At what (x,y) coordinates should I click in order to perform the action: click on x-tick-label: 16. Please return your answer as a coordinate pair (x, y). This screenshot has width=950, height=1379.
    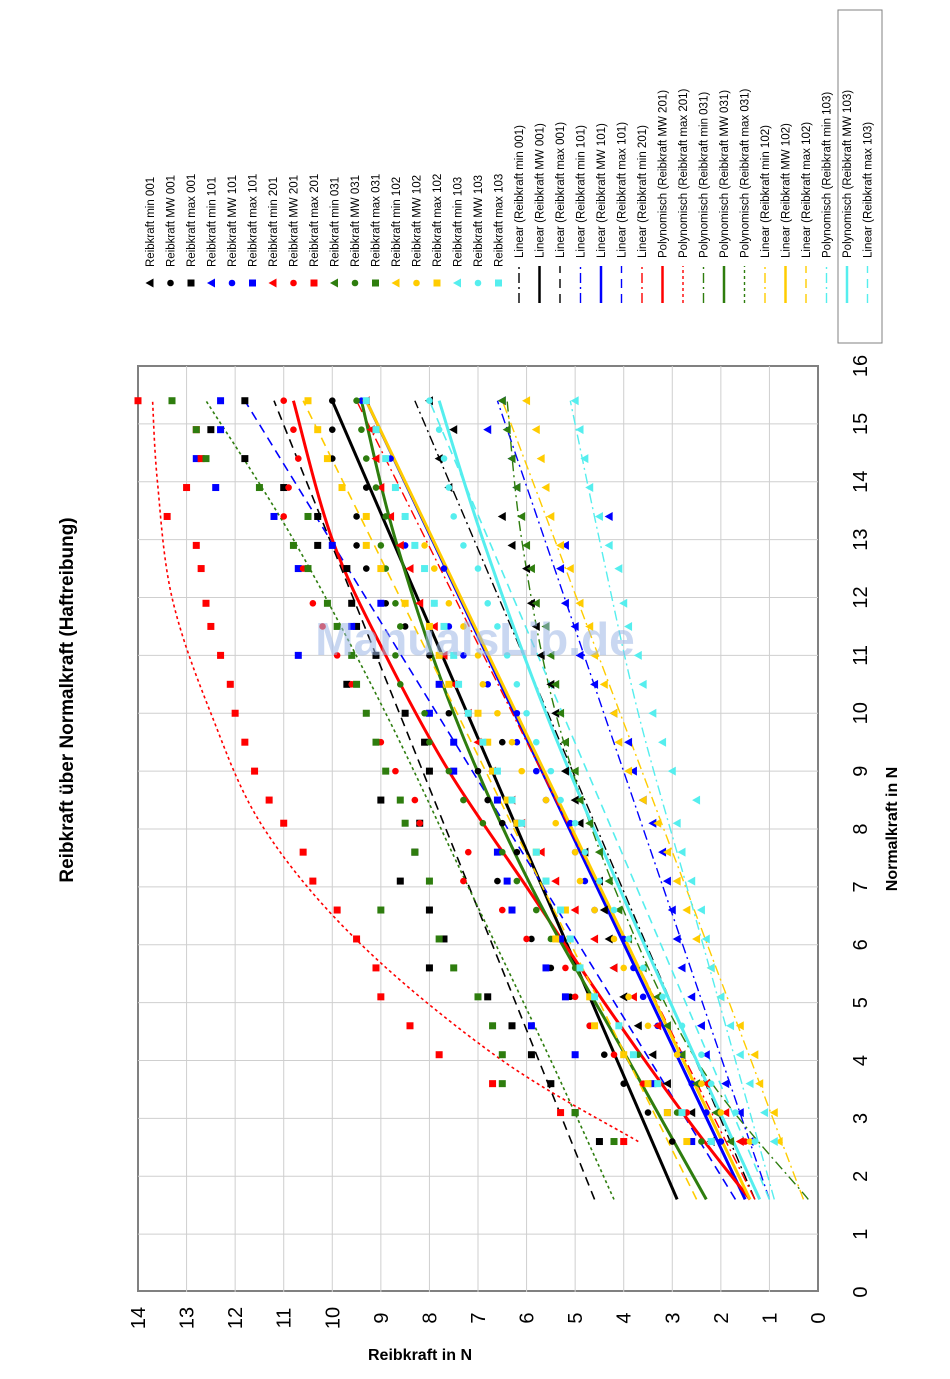
    Looking at the image, I should click on (861, 366).